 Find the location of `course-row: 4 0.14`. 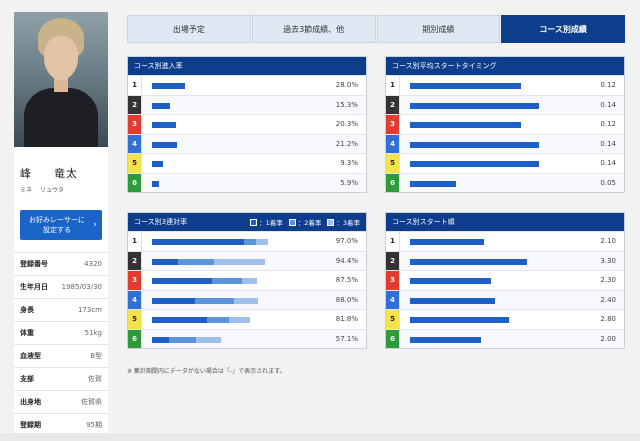

course-row: 4 0.14 is located at coordinates (505, 143).